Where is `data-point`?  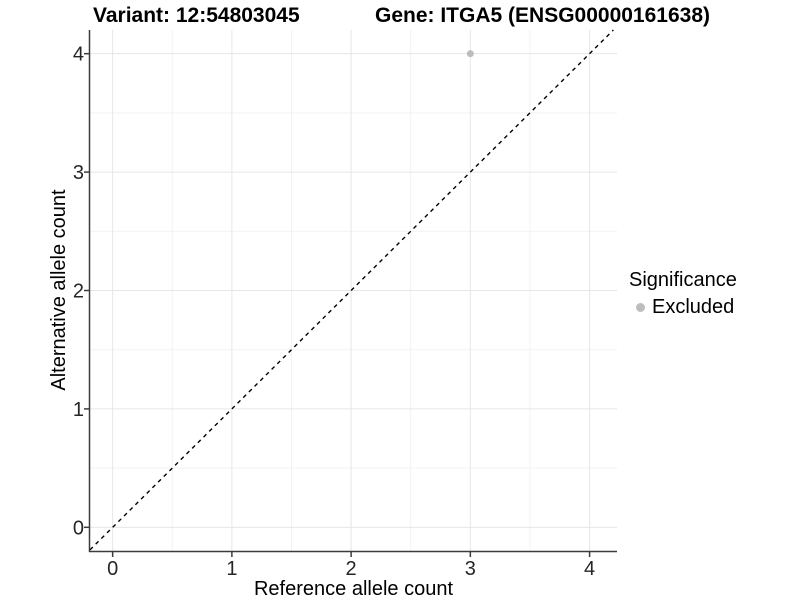 data-point is located at coordinates (470, 54).